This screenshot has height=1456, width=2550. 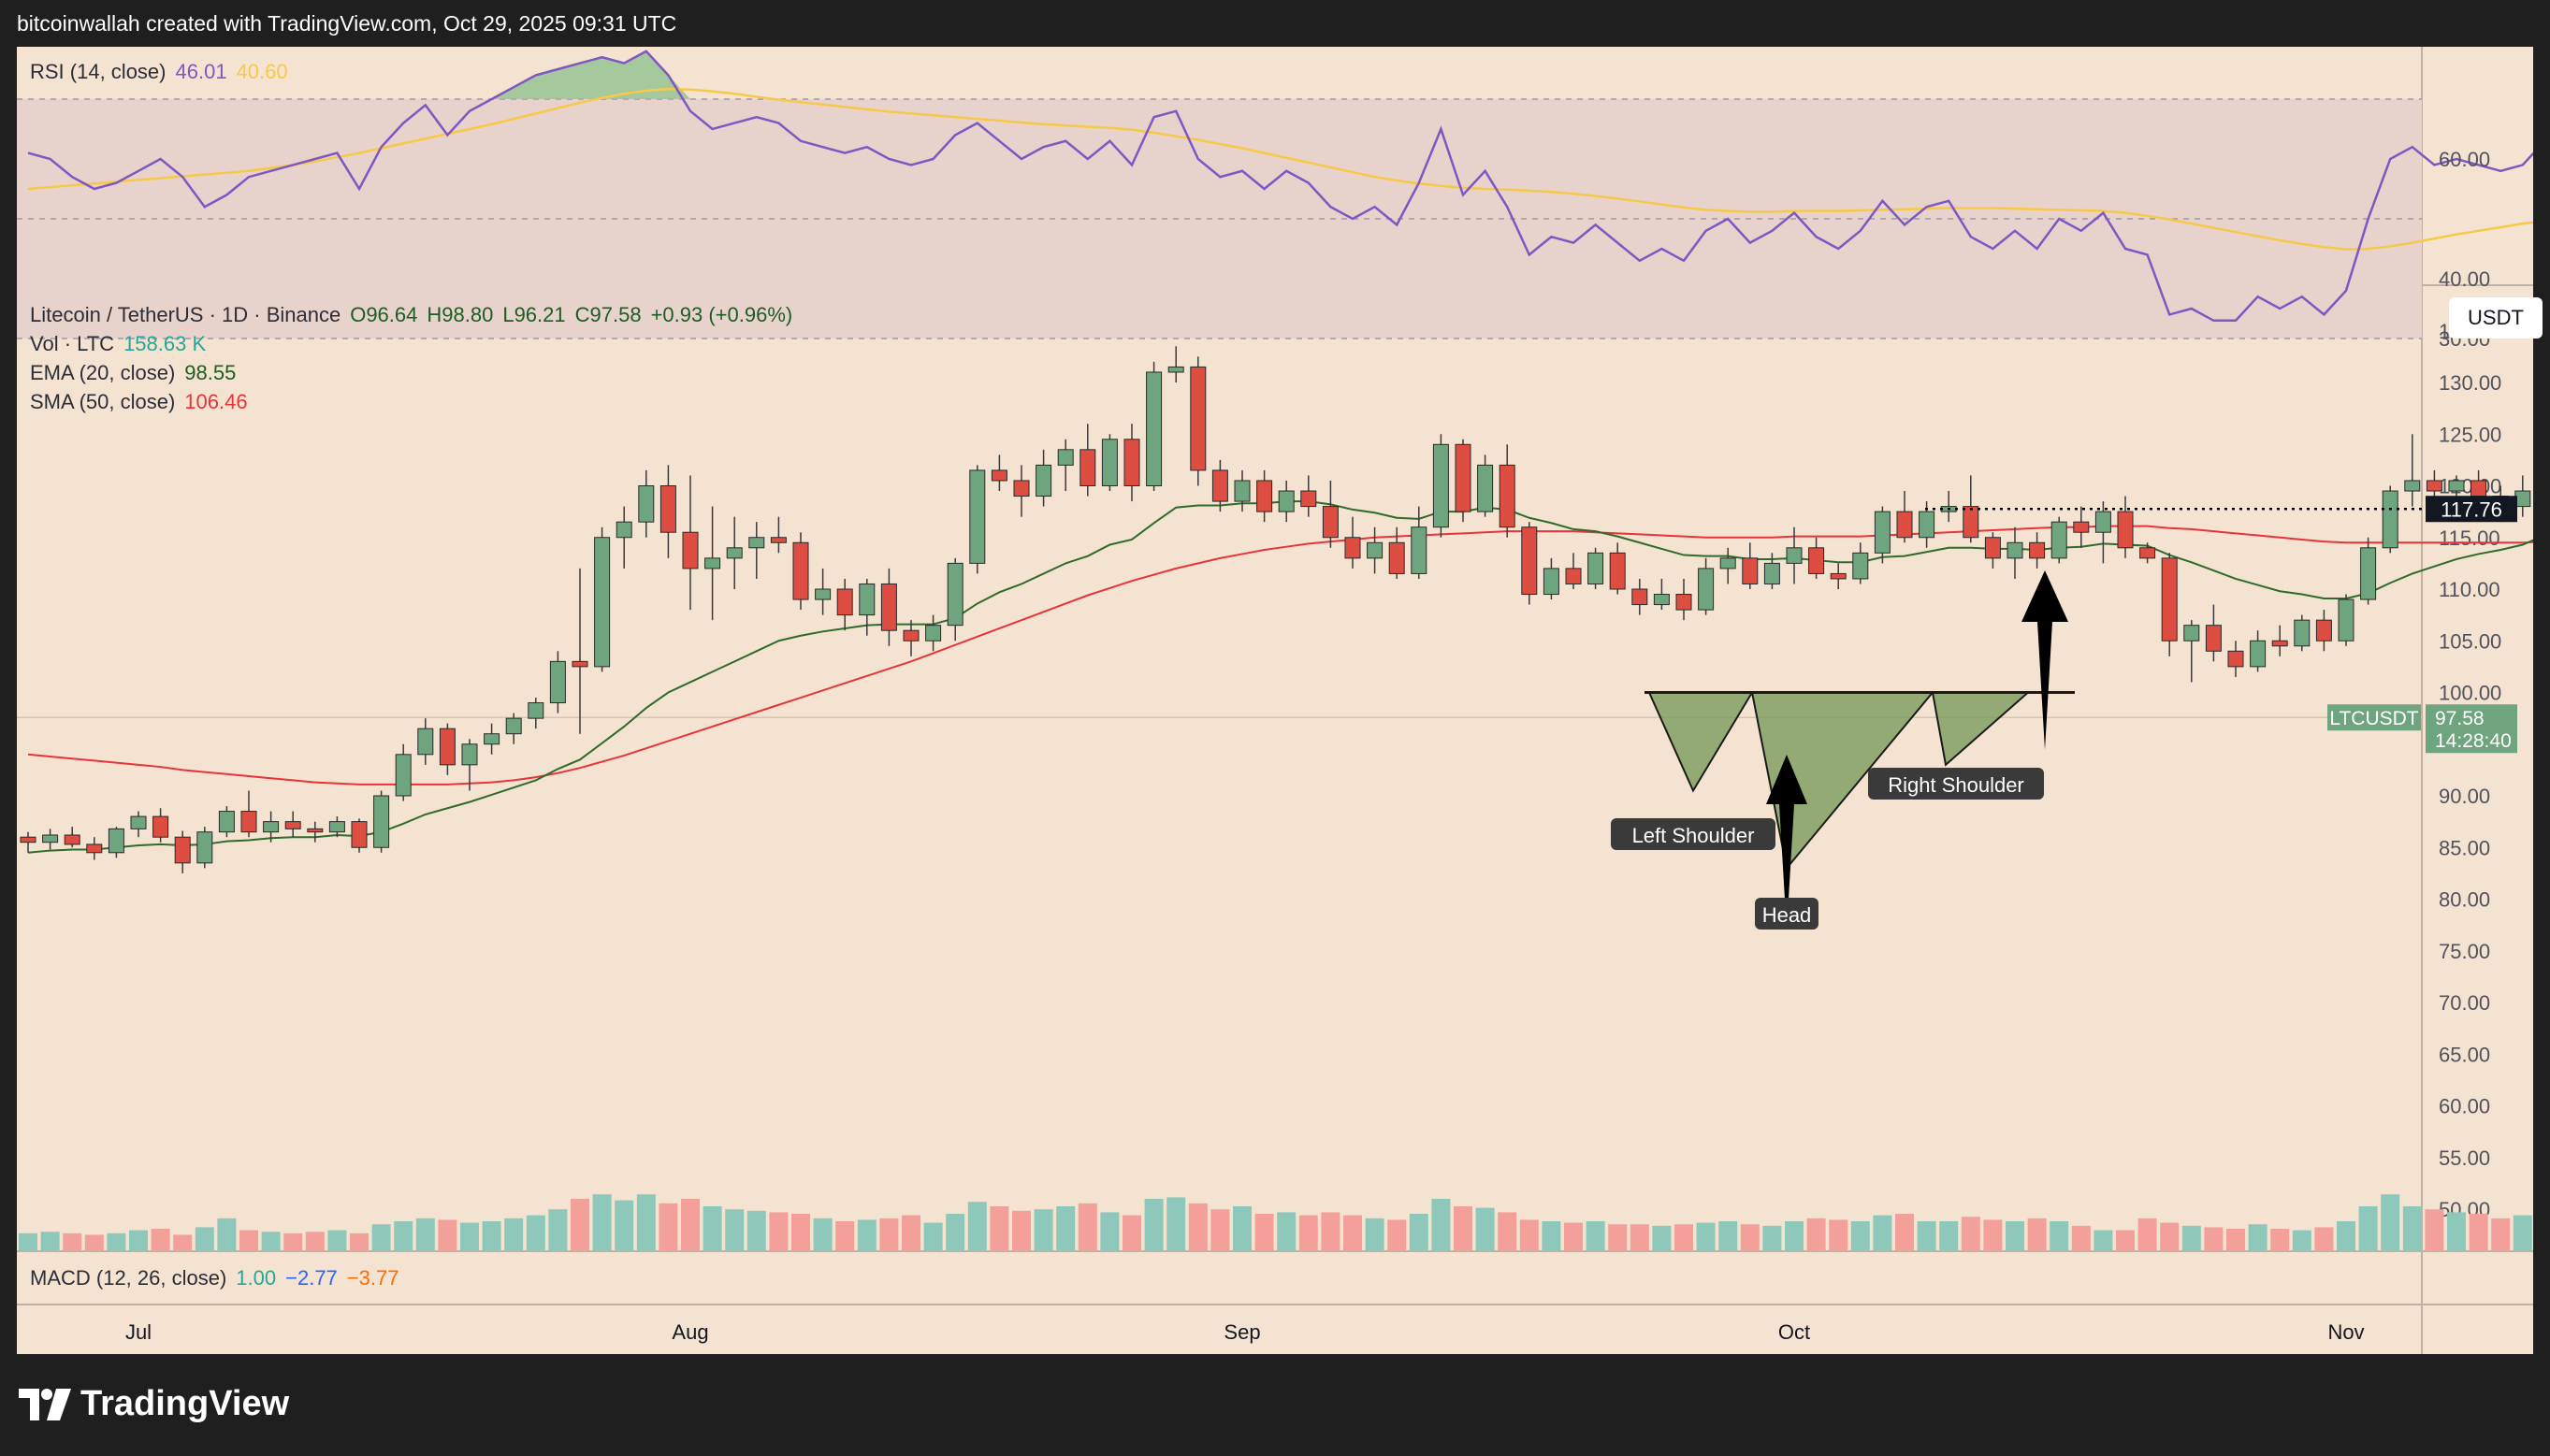 I want to click on macd-hist: −3.77, so click(x=372, y=1278).